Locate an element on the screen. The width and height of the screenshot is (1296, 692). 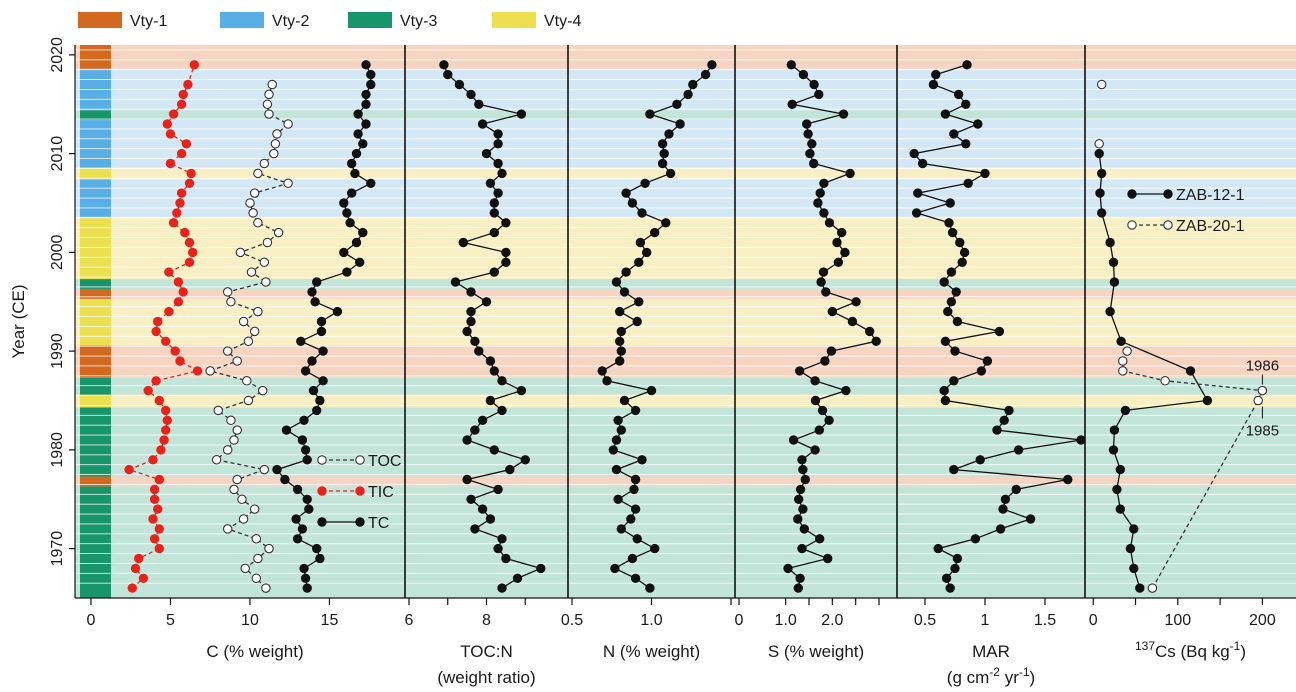
y-tick-label-1990: 1990 is located at coordinates (57, 351).